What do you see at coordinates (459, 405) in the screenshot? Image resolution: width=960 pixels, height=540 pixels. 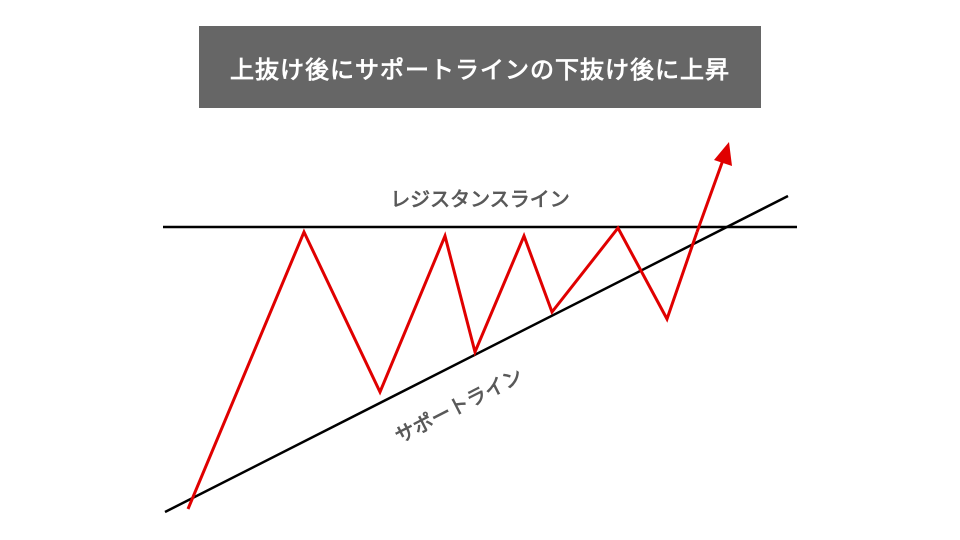 I see `support-label: サポートライン` at bounding box center [459, 405].